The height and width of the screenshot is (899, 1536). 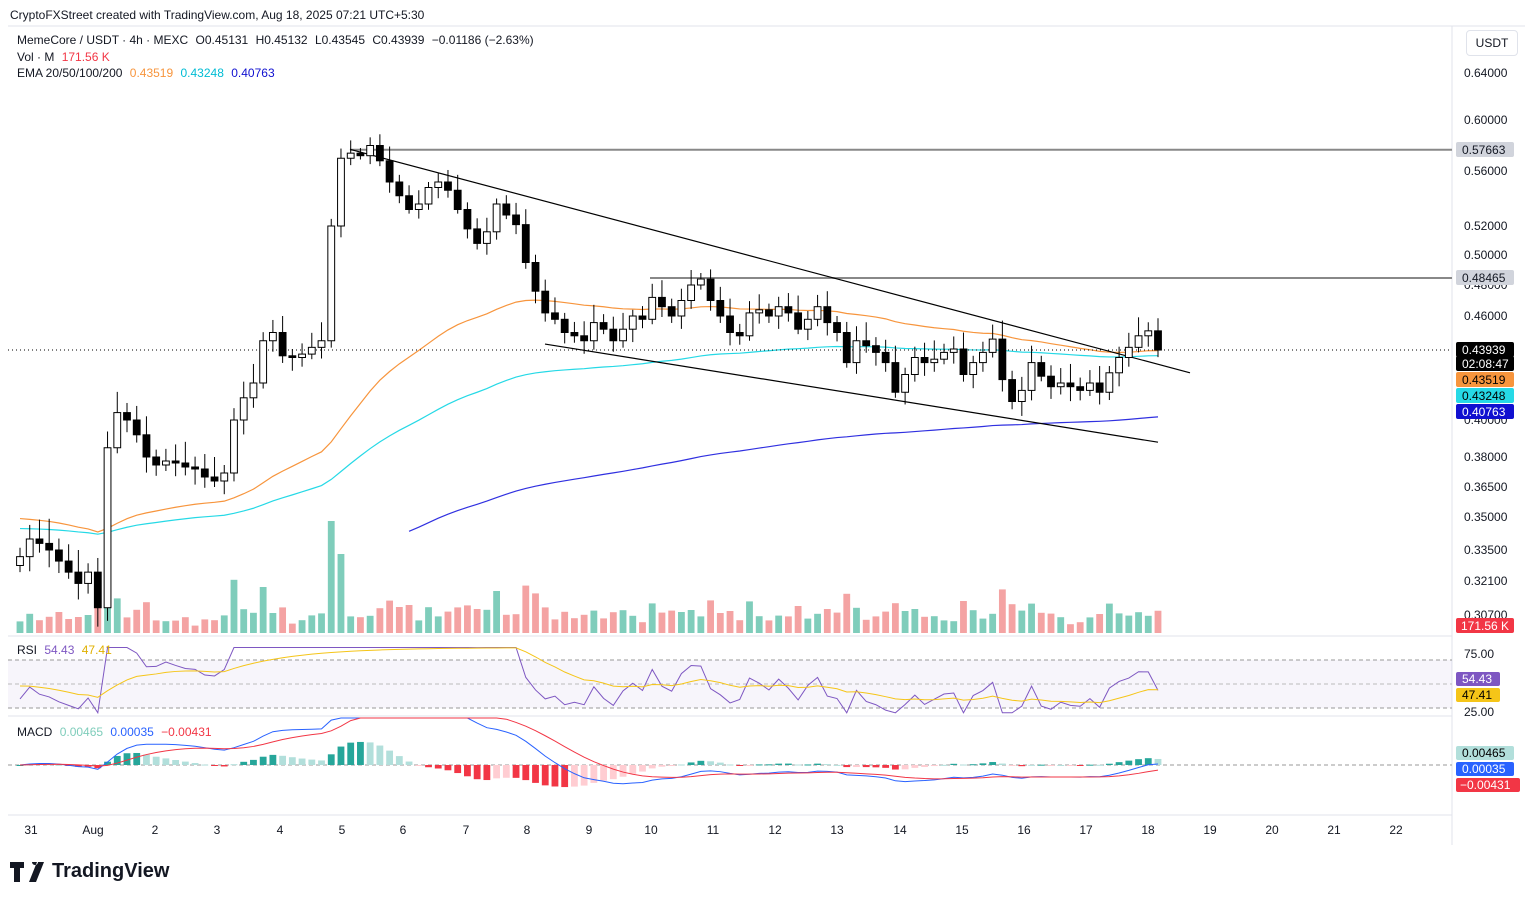 What do you see at coordinates (70, 73) in the screenshot?
I see `ema-label: EMA 20/50/100/200` at bounding box center [70, 73].